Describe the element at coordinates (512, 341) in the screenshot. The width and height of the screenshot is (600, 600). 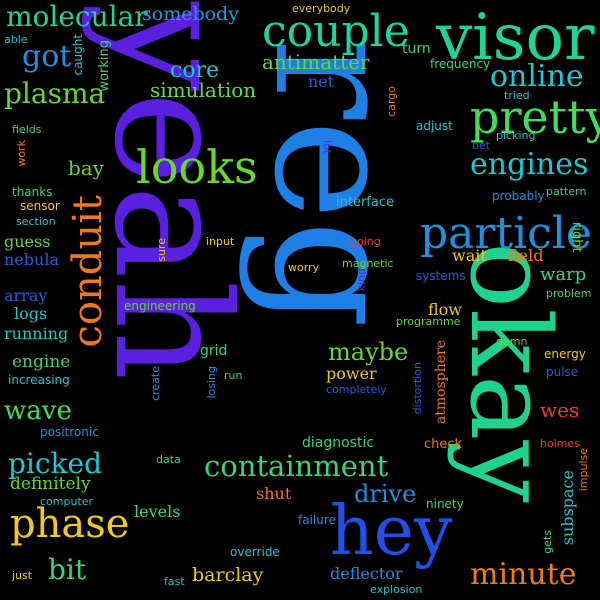
I see `word-damn: damn` at that location.